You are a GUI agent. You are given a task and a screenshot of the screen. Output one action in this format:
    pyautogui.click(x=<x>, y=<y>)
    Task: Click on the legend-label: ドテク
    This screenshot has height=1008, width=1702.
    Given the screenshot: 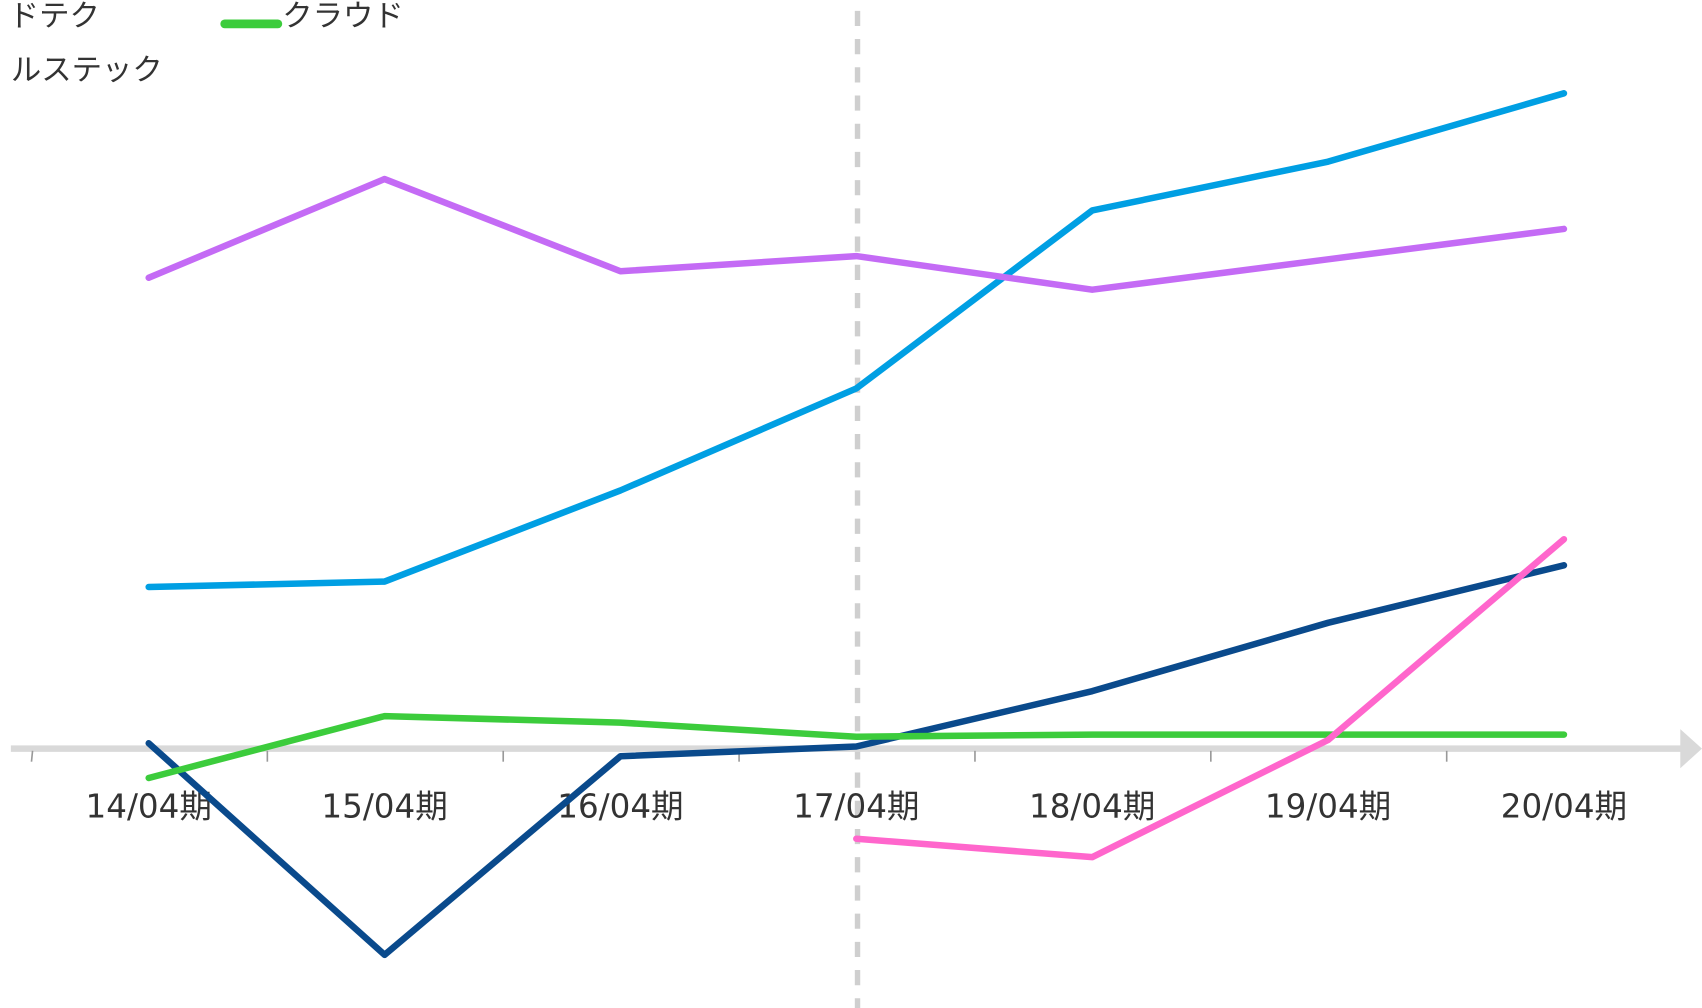 What is the action you would take?
    pyautogui.click(x=54, y=17)
    